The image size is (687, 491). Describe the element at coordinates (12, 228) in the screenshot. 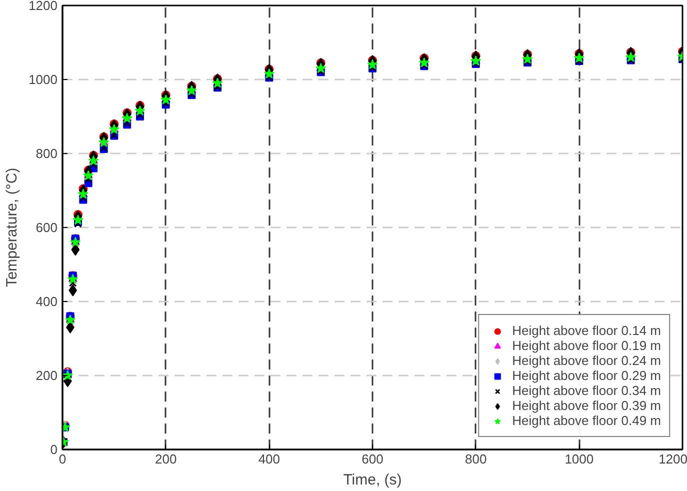

I see `y-axis-title: Temperature, (°C)` at that location.